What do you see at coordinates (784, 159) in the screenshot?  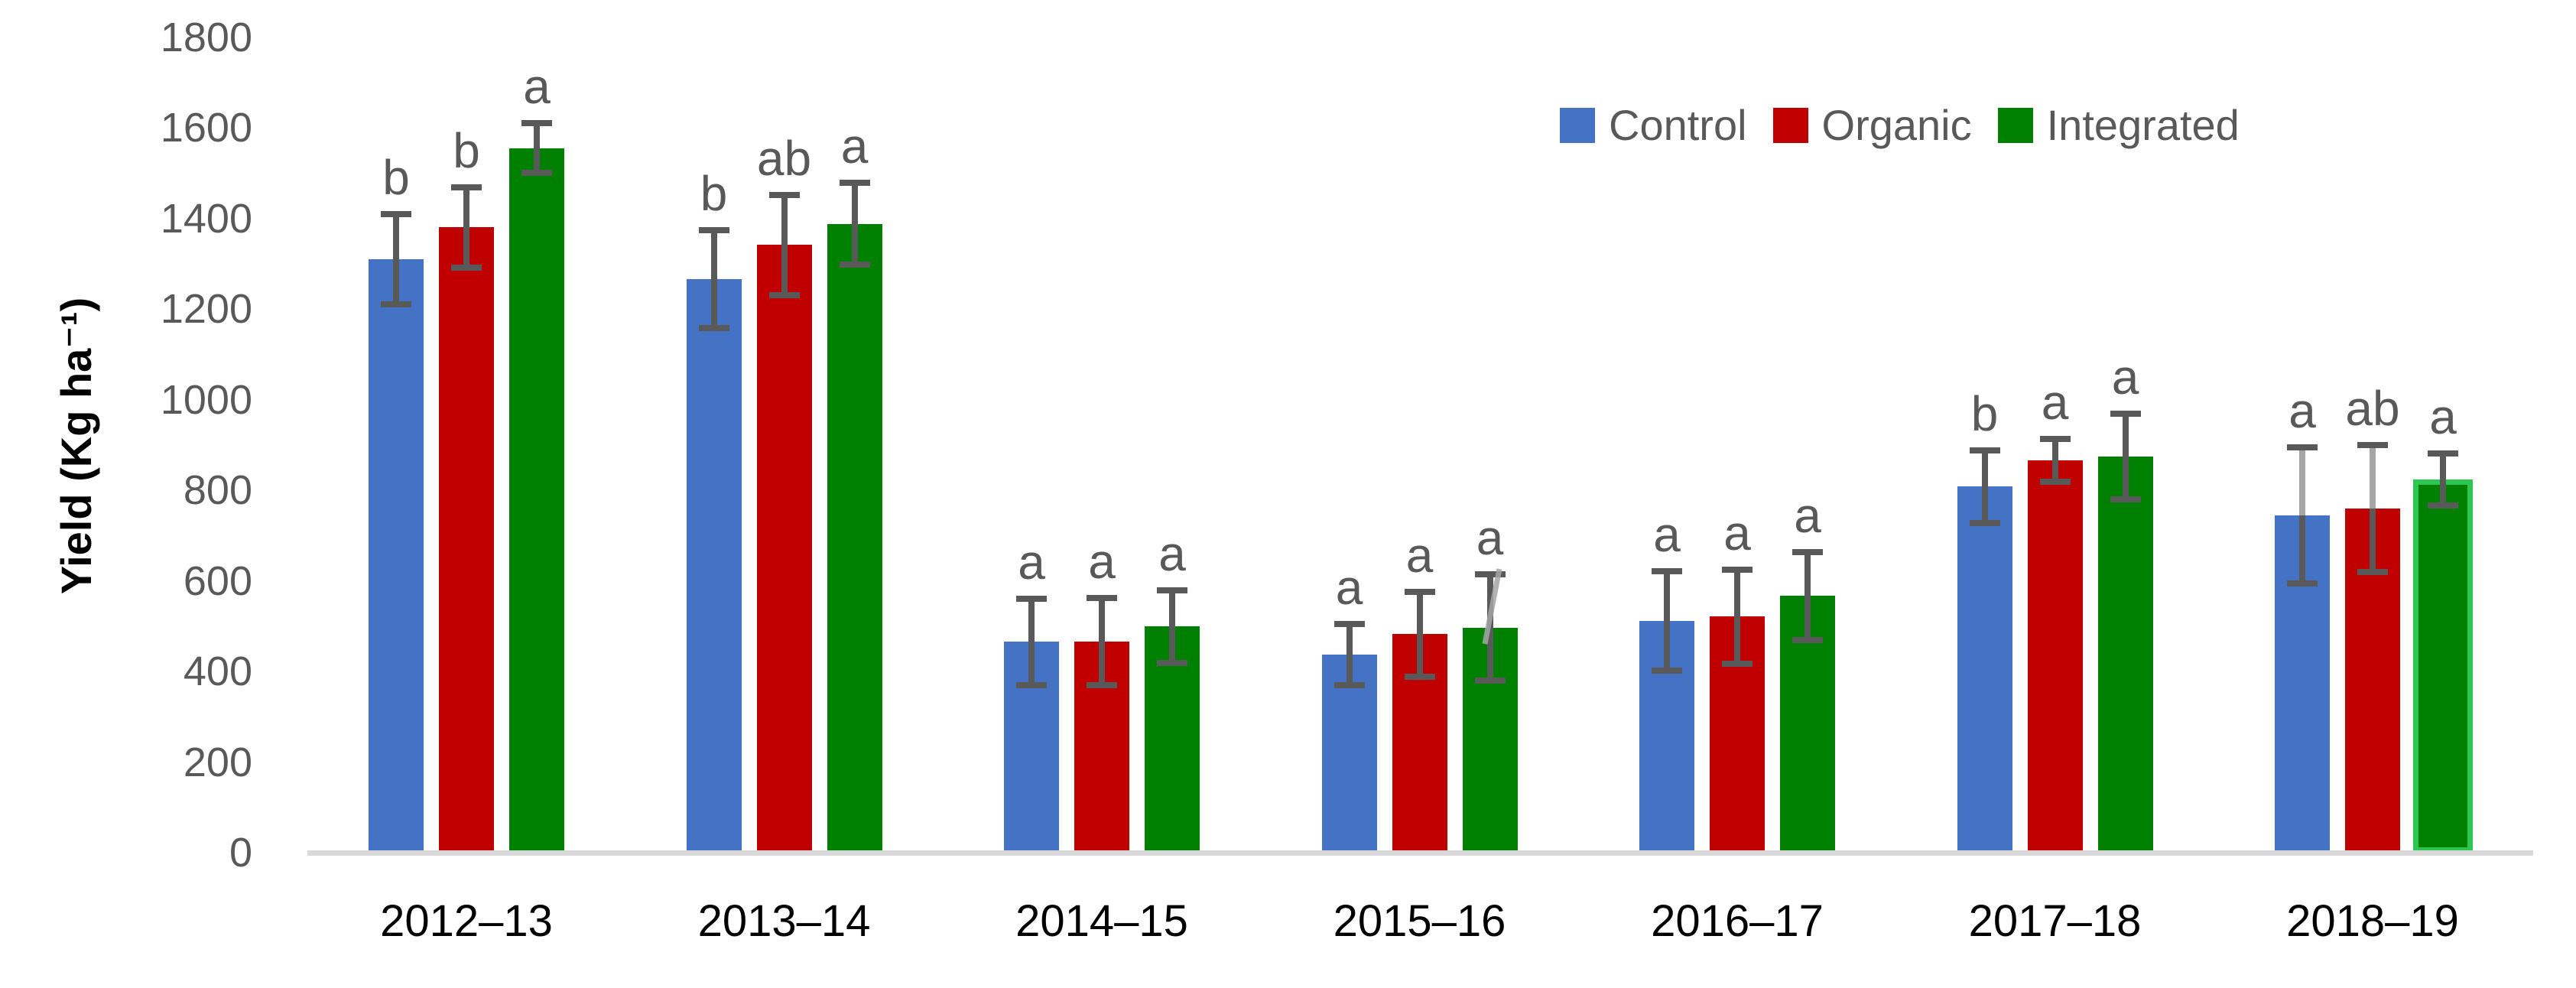 I see `significance-letter: ab` at bounding box center [784, 159].